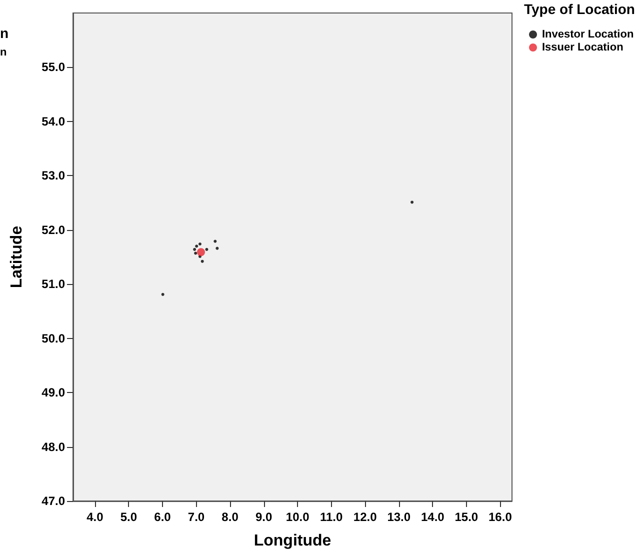 Image resolution: width=642 pixels, height=554 pixels. Describe the element at coordinates (263, 517) in the screenshot. I see `x-tick-label: 9.0` at that location.